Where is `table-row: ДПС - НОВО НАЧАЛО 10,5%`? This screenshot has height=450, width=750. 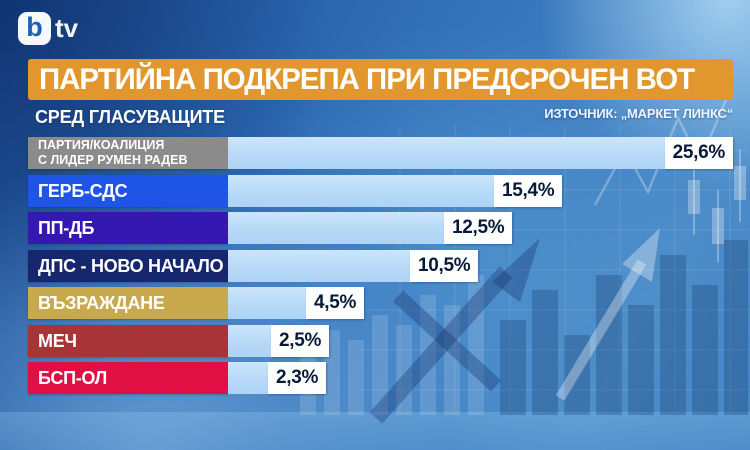 table-row: ДПС - НОВО НАЧАЛО 10,5% is located at coordinates (380, 265).